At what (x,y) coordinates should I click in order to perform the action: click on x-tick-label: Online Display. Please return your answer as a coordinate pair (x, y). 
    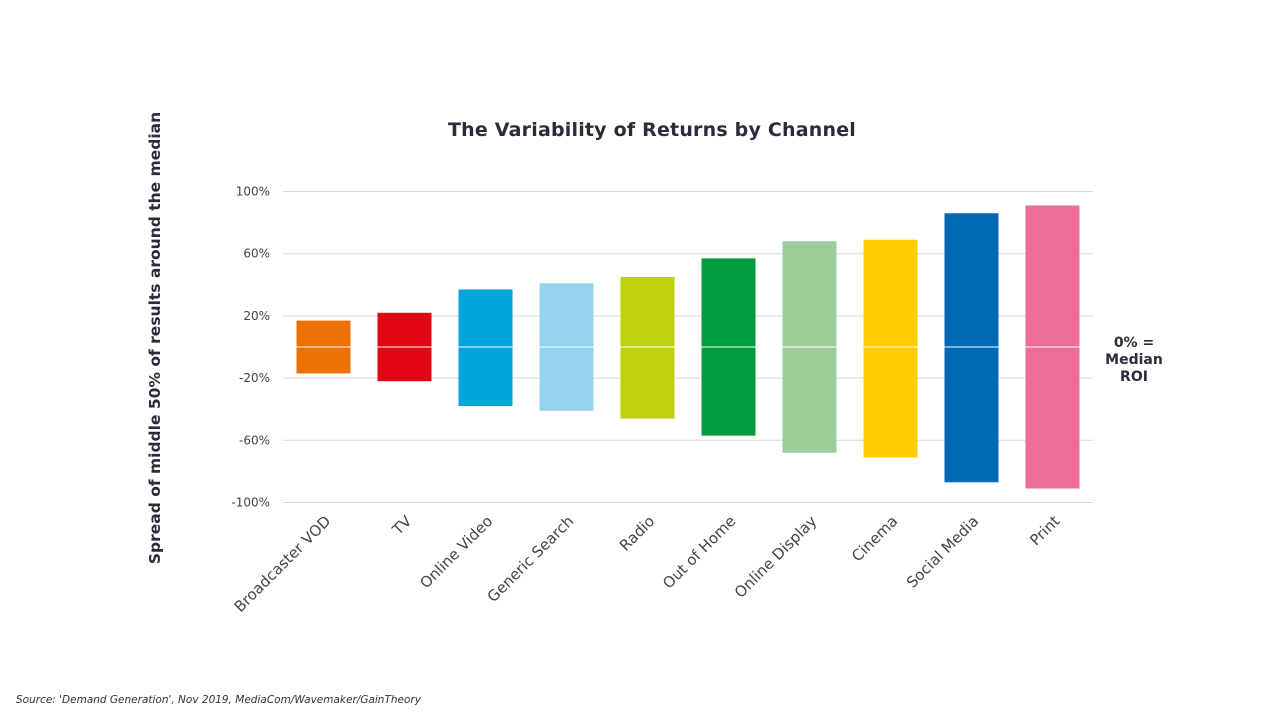
    Looking at the image, I should click on (775, 556).